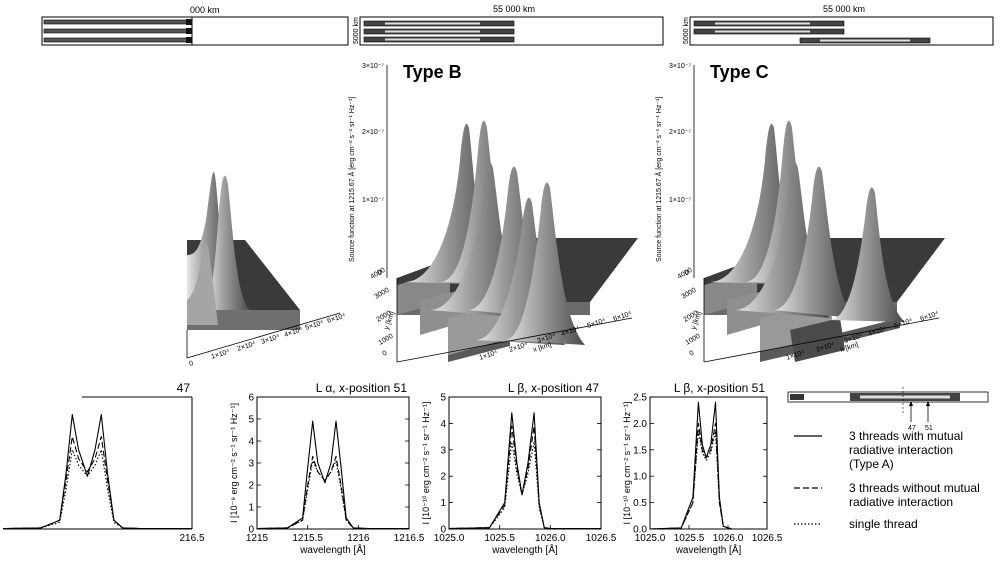 The width and height of the screenshot is (1001, 566). I want to click on x-tick-label: 1026.0, so click(728, 538).